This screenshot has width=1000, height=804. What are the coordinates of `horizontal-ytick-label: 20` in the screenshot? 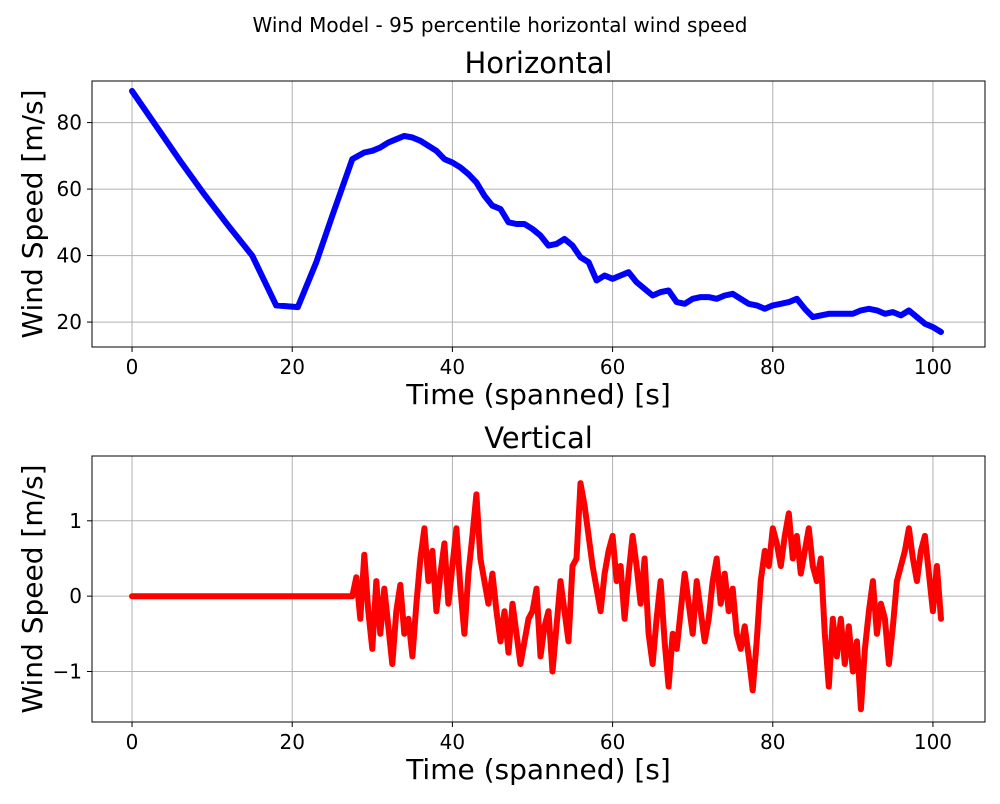 It's located at (69, 322).